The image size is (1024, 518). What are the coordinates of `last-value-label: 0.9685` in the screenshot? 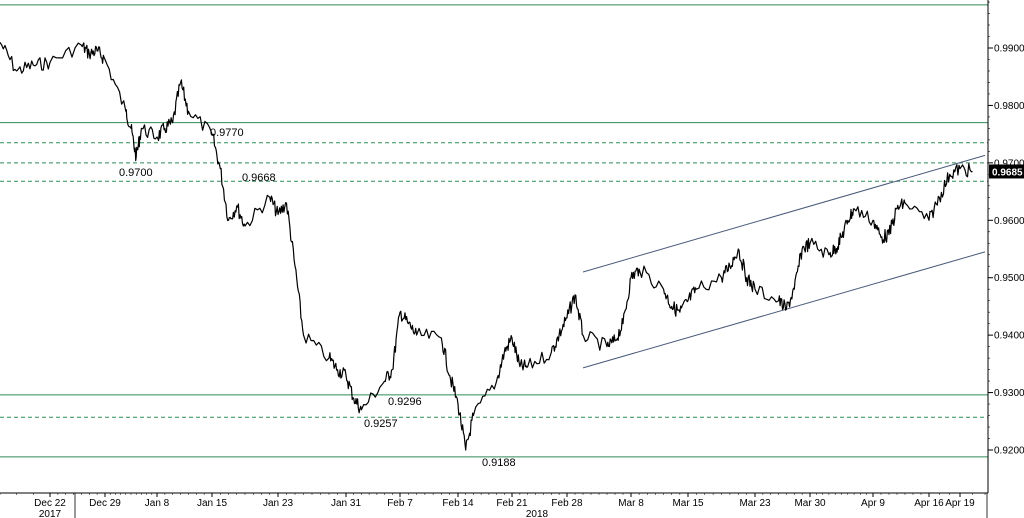 It's located at (1007, 172).